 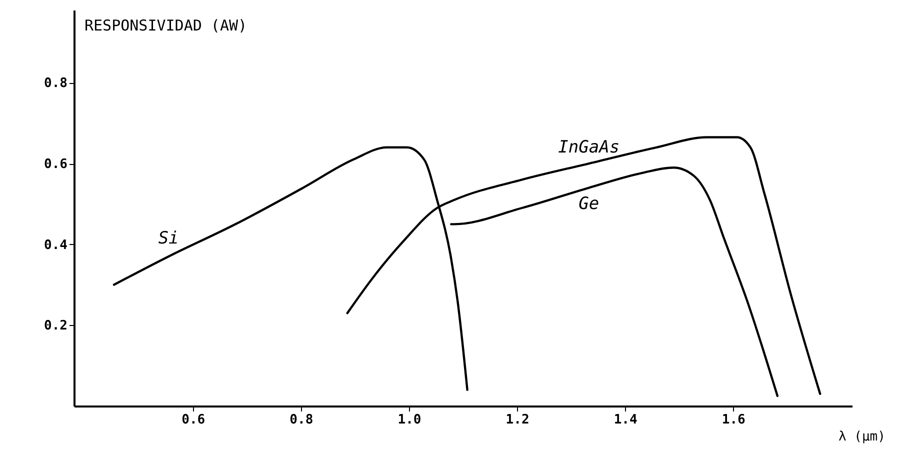 What do you see at coordinates (56, 245) in the screenshot?
I see `y-tick-label: 0.4` at bounding box center [56, 245].